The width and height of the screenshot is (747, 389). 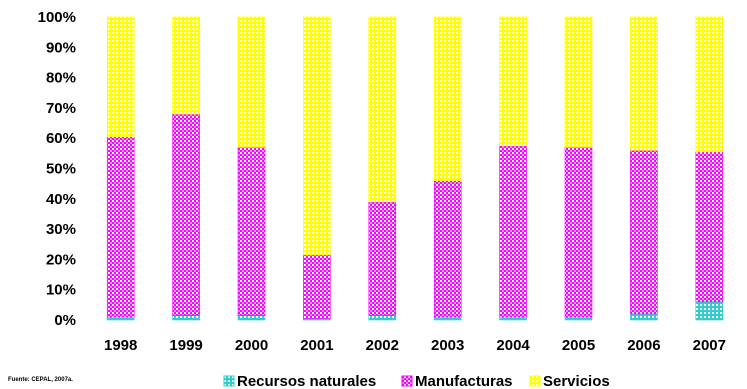 I want to click on bar-manufacturas-2006, so click(x=644, y=232).